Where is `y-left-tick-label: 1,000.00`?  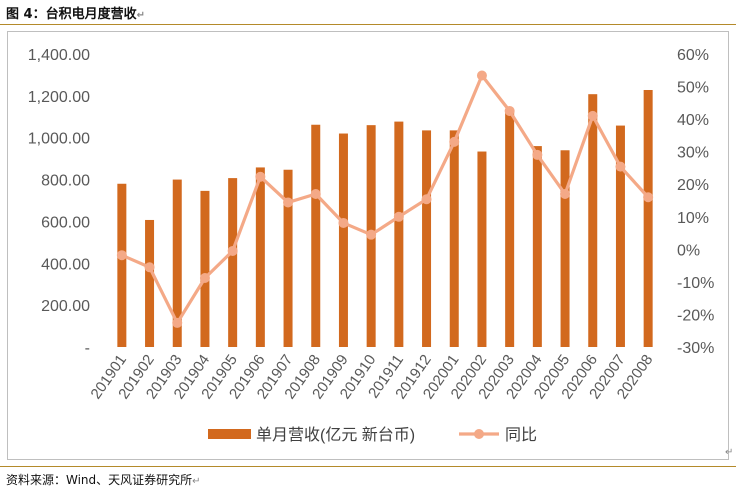
y-left-tick-label: 1,000.00 is located at coordinates (59, 139).